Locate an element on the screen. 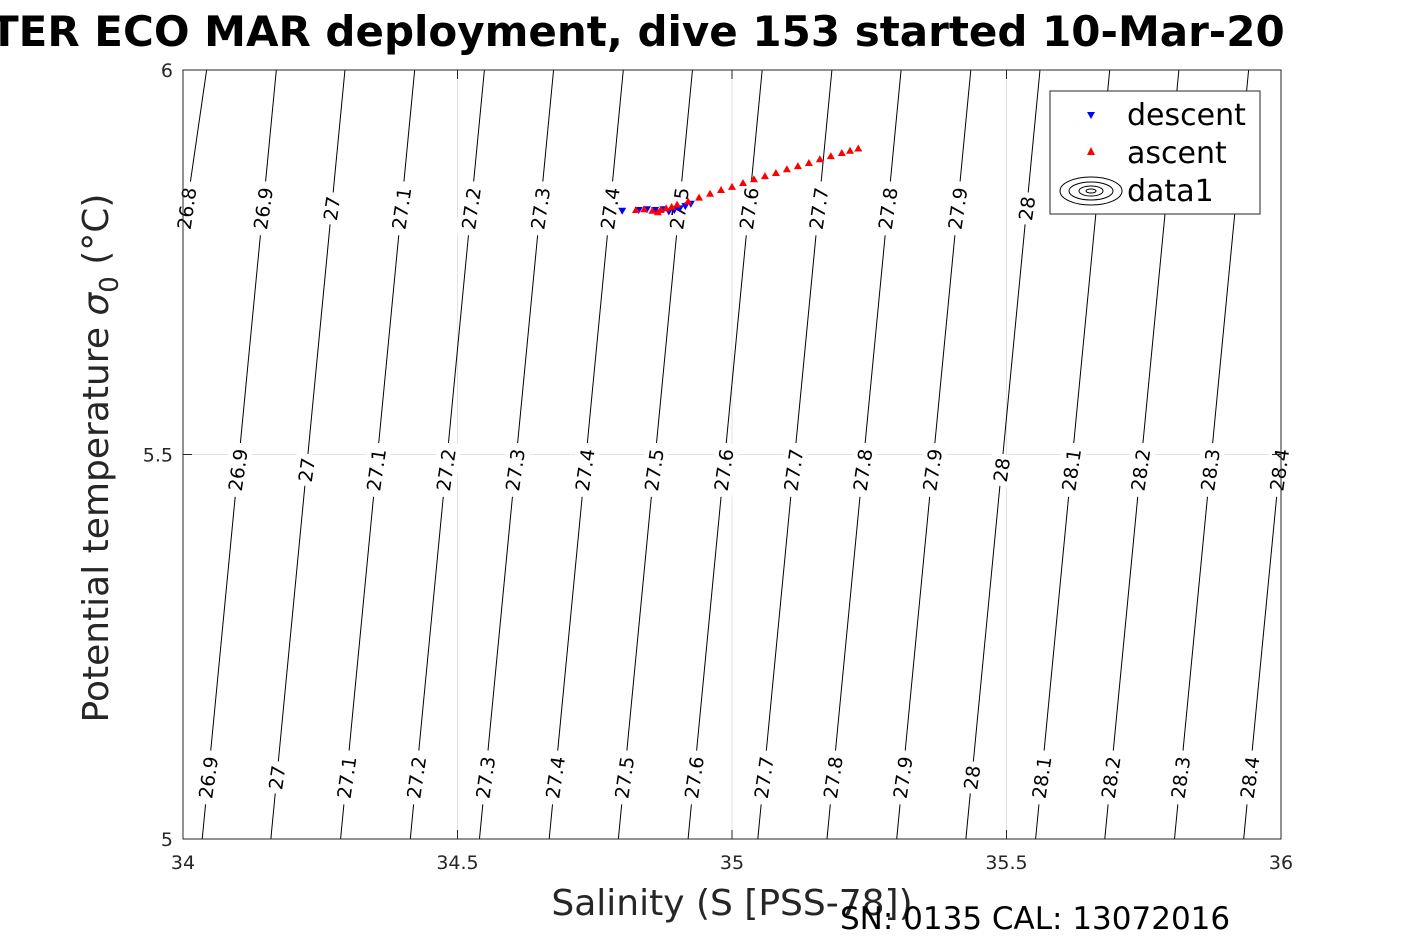 Image resolution: width=1417 pixels, height=945 pixels. y-axis-label-unit: (°C) is located at coordinates (96, 229).